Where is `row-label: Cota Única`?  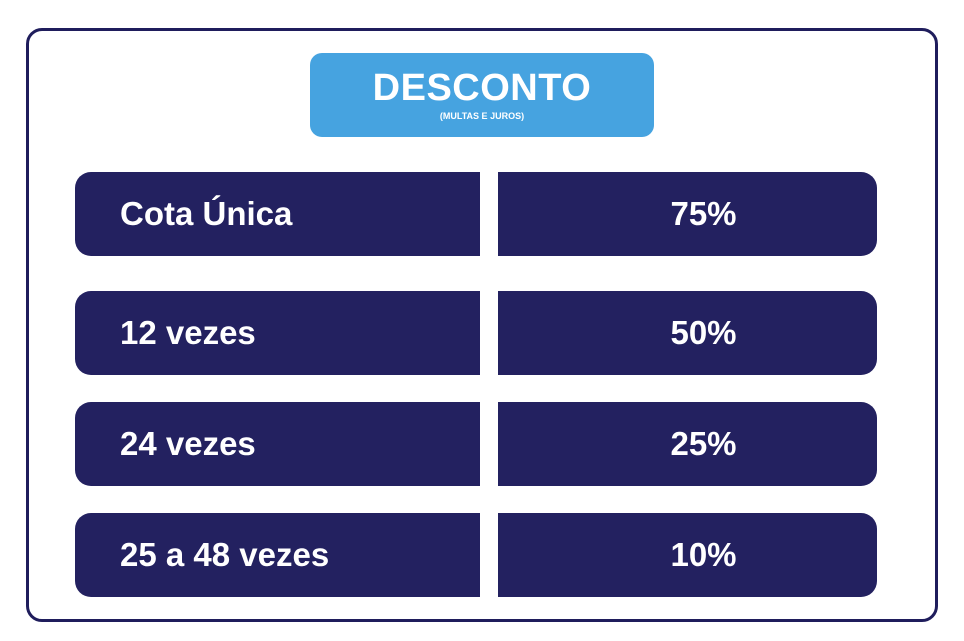 row-label: Cota Única is located at coordinates (277, 214).